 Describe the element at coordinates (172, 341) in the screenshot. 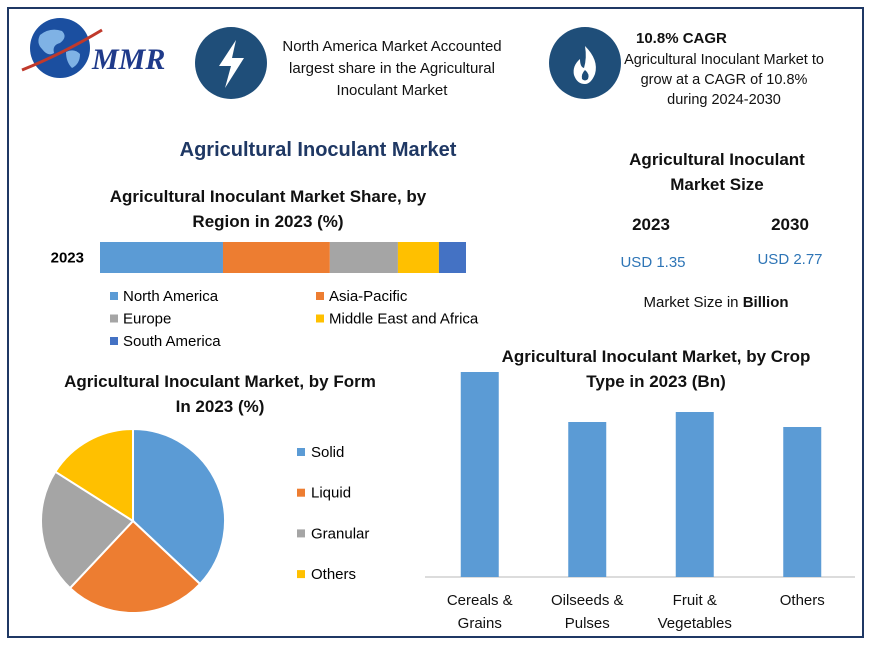

I see `legend-label: South America` at that location.